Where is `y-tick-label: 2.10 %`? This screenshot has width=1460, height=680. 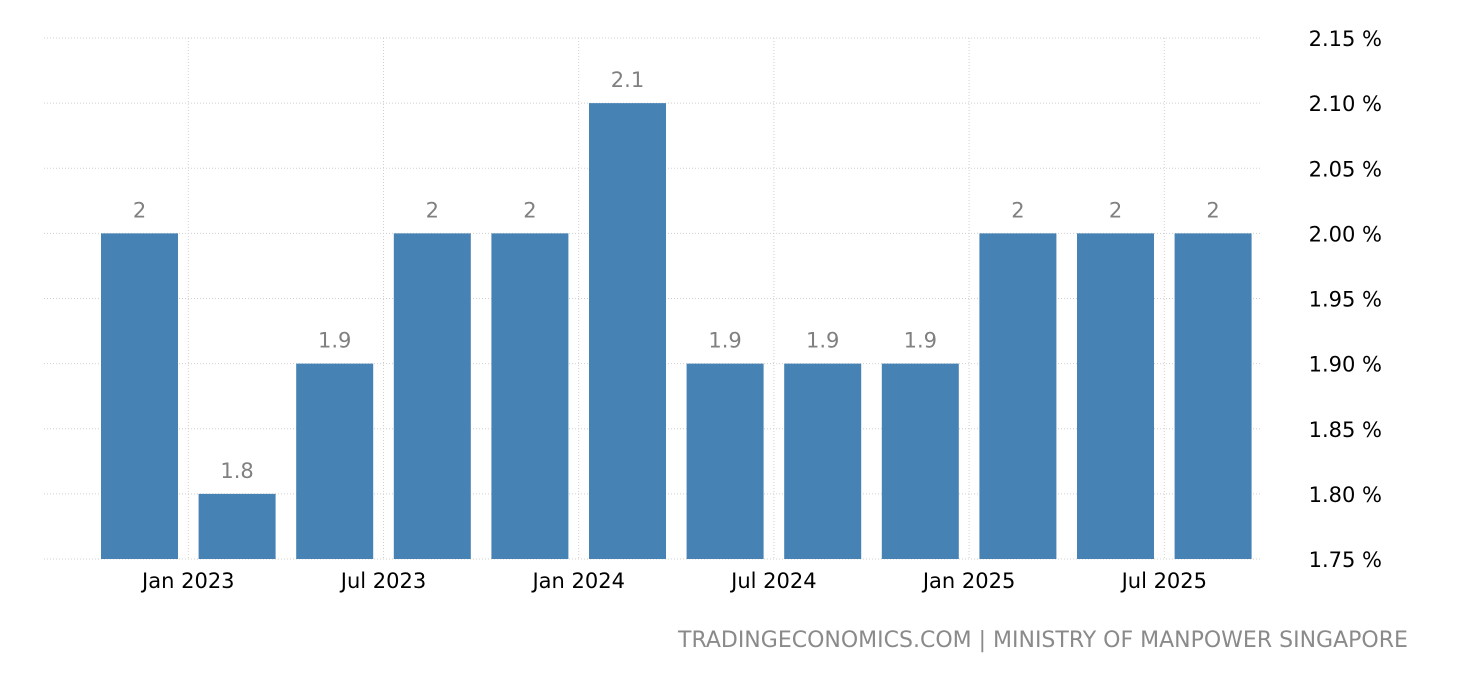 y-tick-label: 2.10 % is located at coordinates (1345, 104).